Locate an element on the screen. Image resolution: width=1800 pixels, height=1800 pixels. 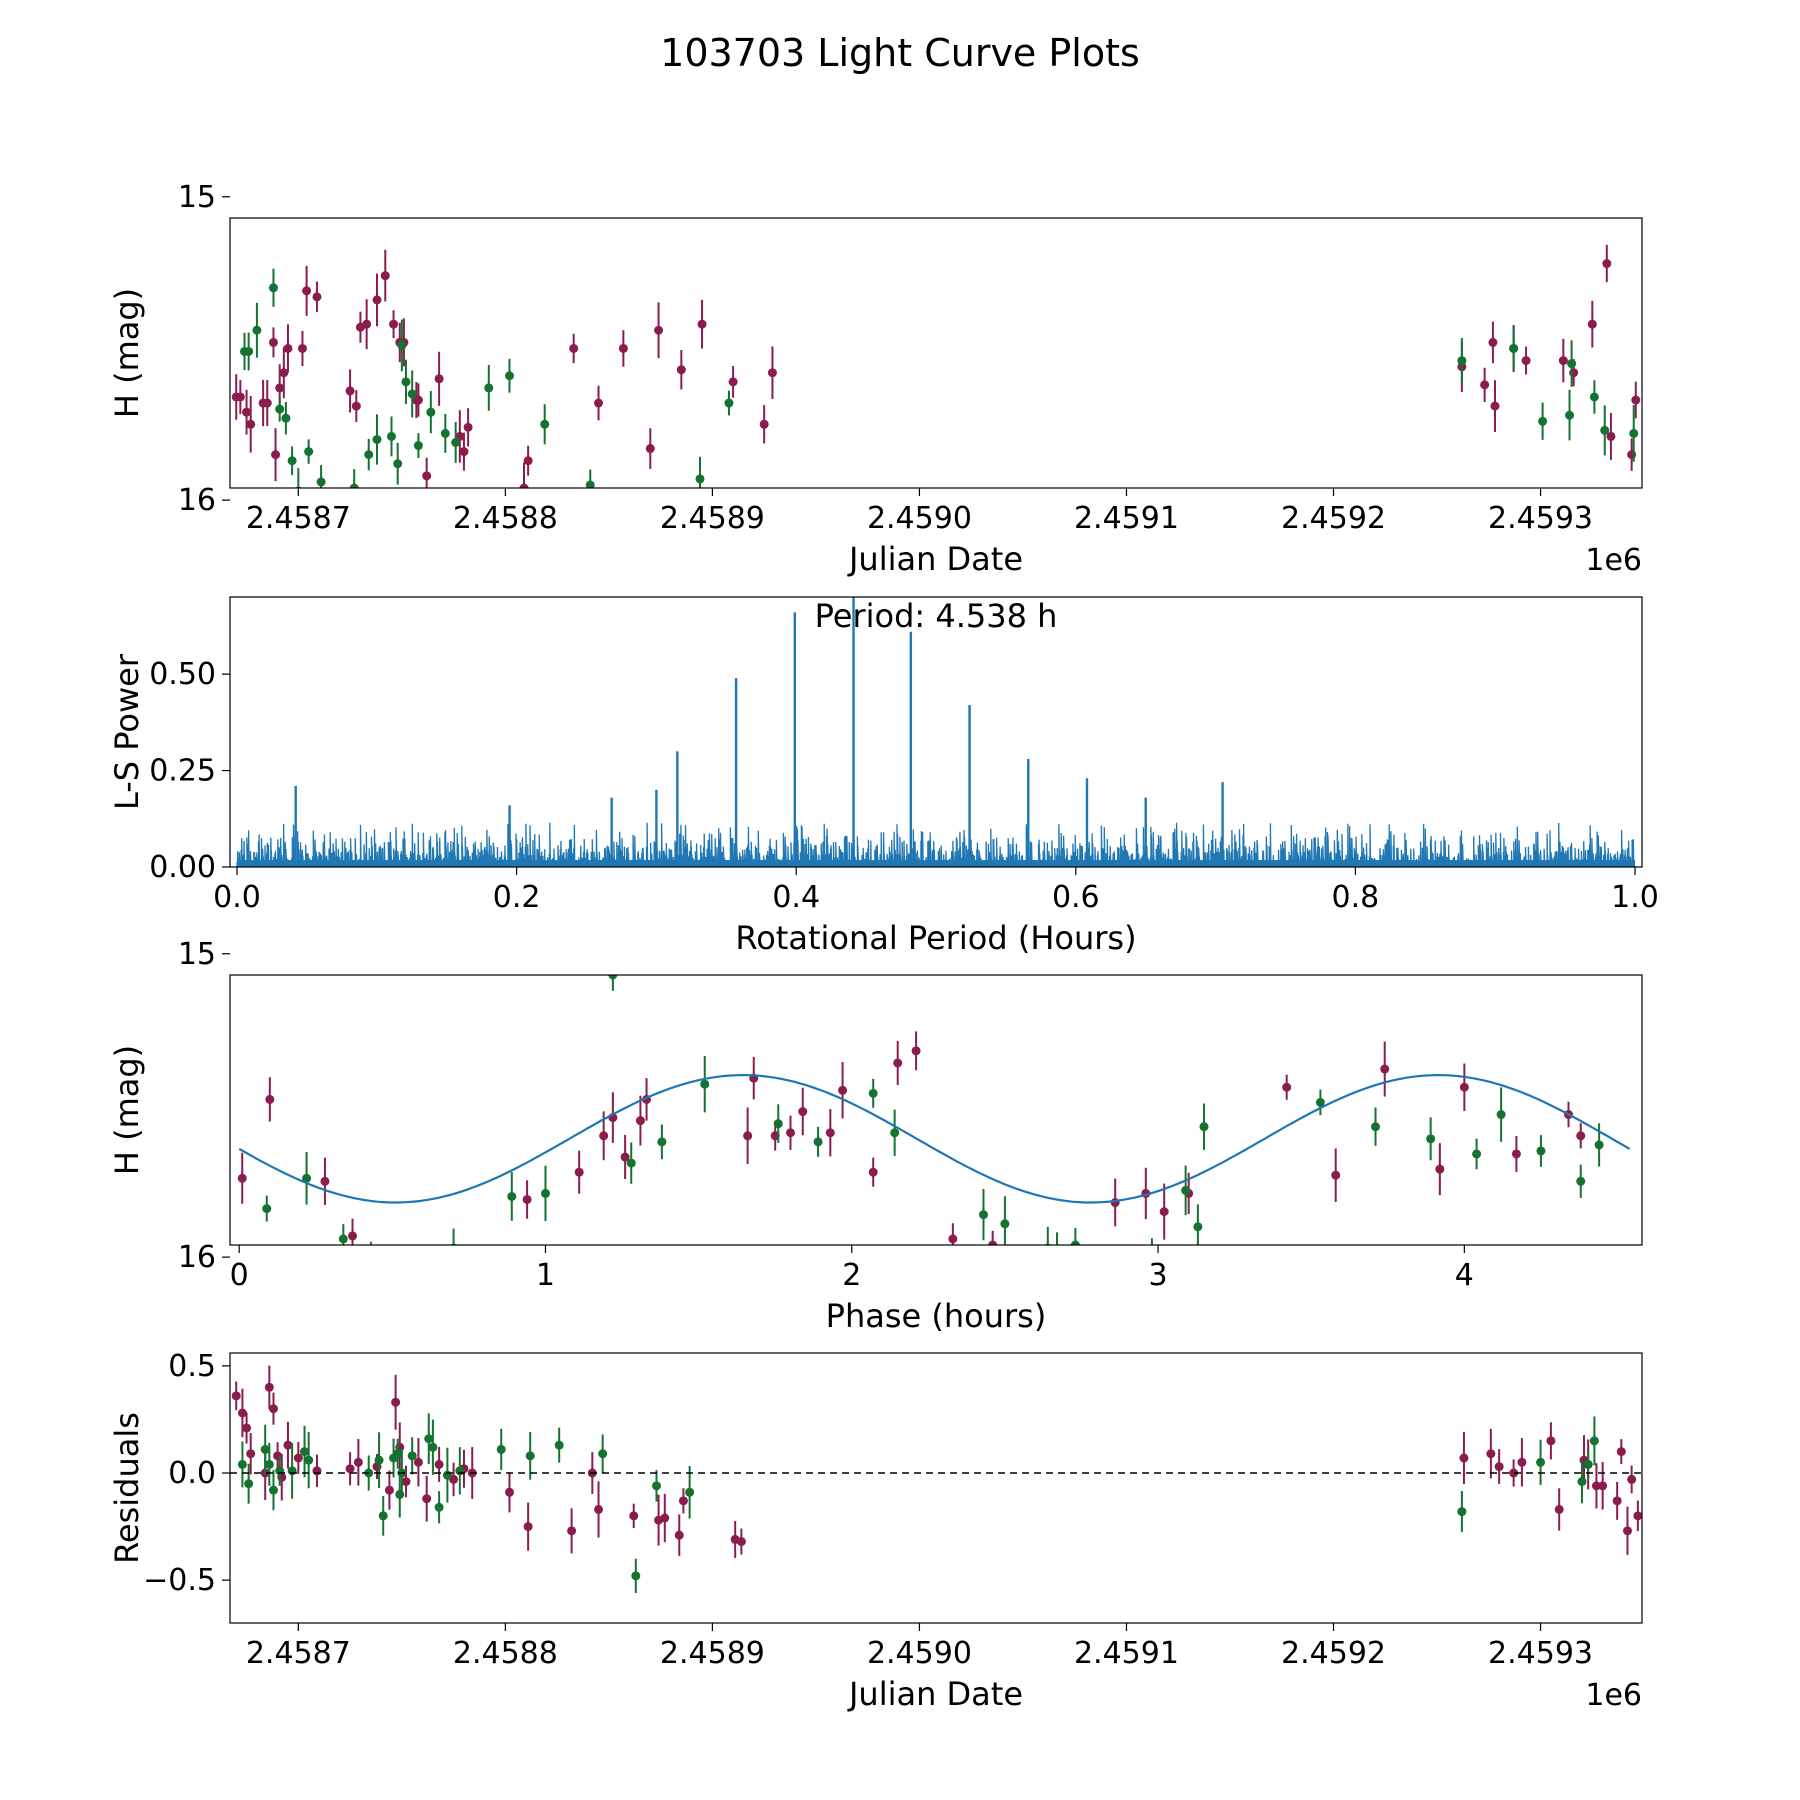
phasefold-xtick-label: 1 is located at coordinates (545, 1275).